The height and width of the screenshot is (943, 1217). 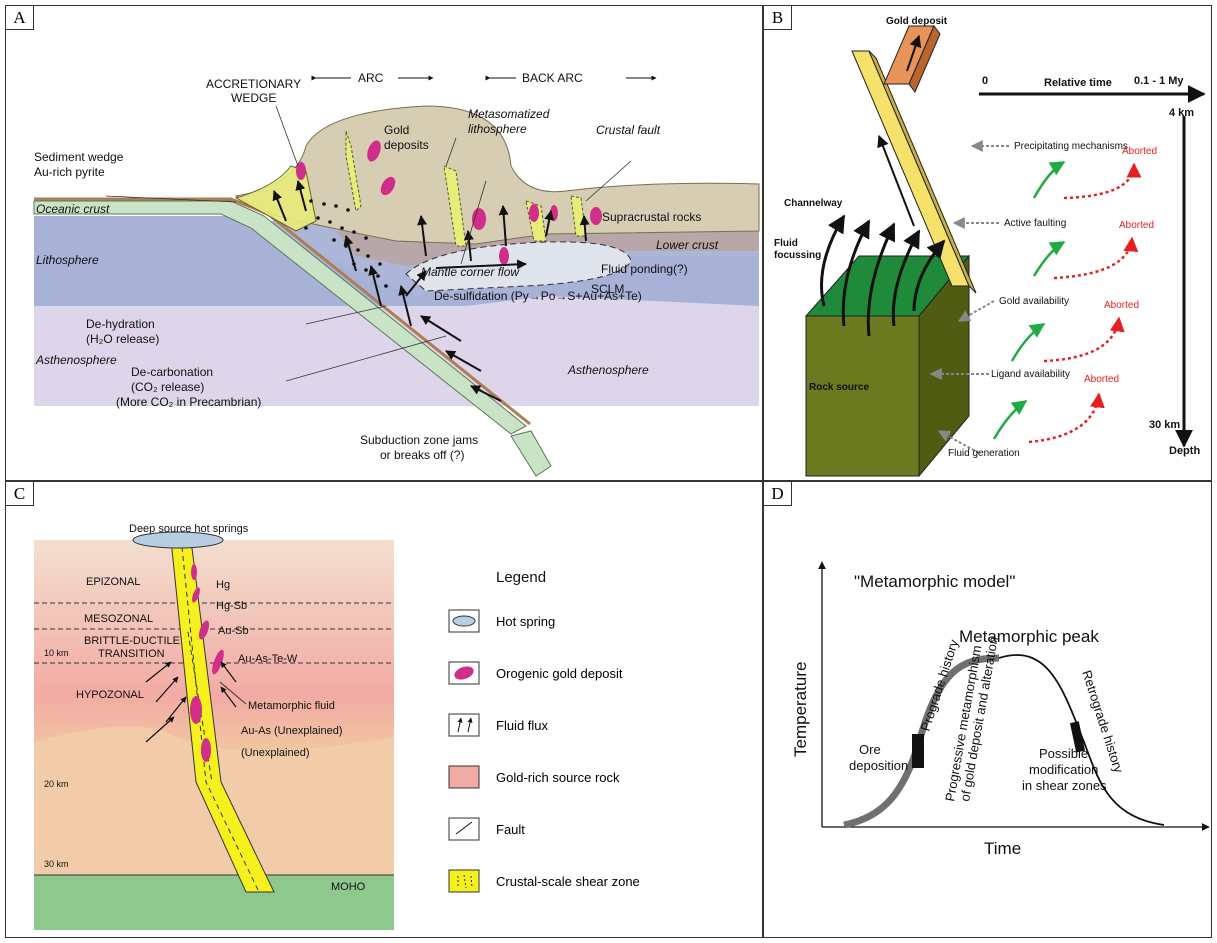 What do you see at coordinates (253, 84) in the screenshot?
I see `label-accretionary: ACCRETIONARY` at bounding box center [253, 84].